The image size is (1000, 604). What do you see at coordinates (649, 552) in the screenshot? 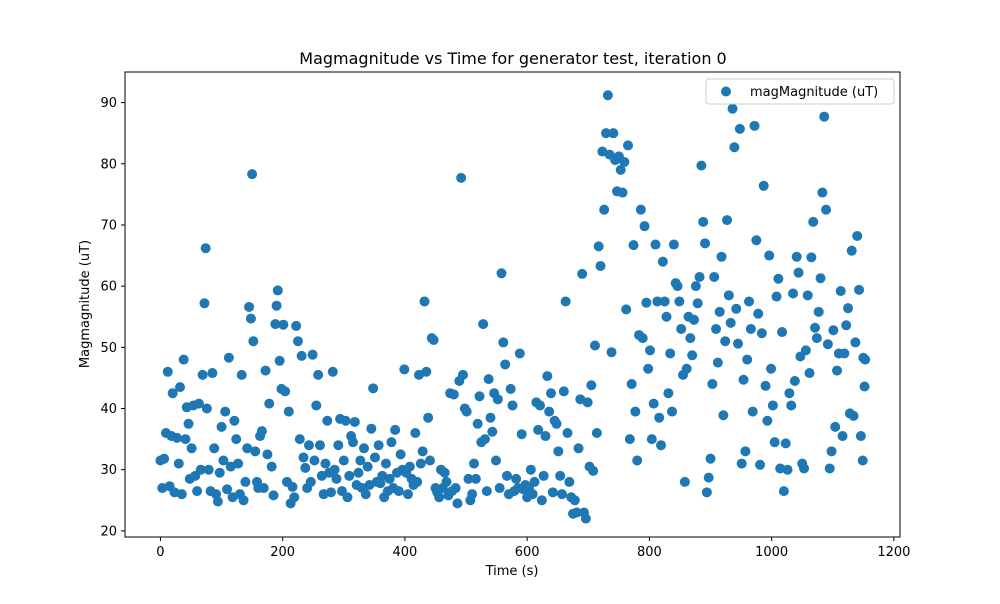
I see `x-tick-label: 800` at bounding box center [649, 552].